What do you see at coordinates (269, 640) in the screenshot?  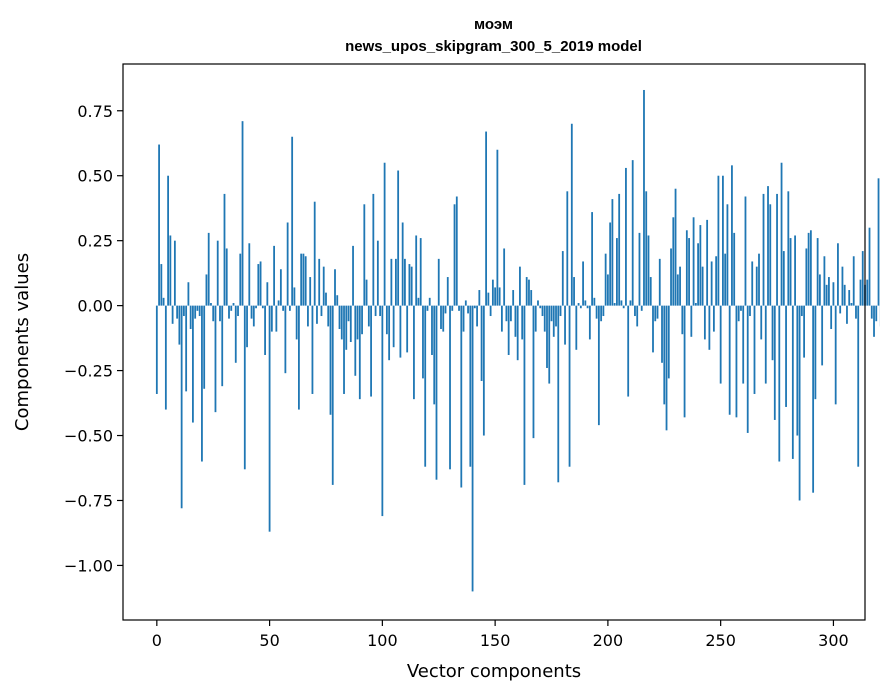 I see `x-tick-label: 50` at bounding box center [269, 640].